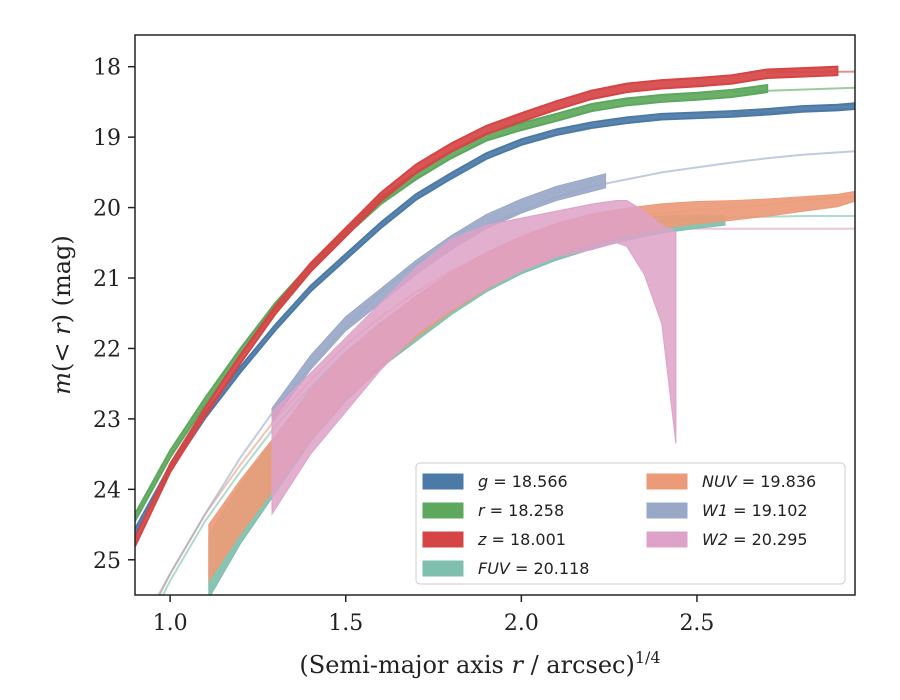 The height and width of the screenshot is (700, 900). I want to click on x-tick-label: 2.0, so click(521, 623).